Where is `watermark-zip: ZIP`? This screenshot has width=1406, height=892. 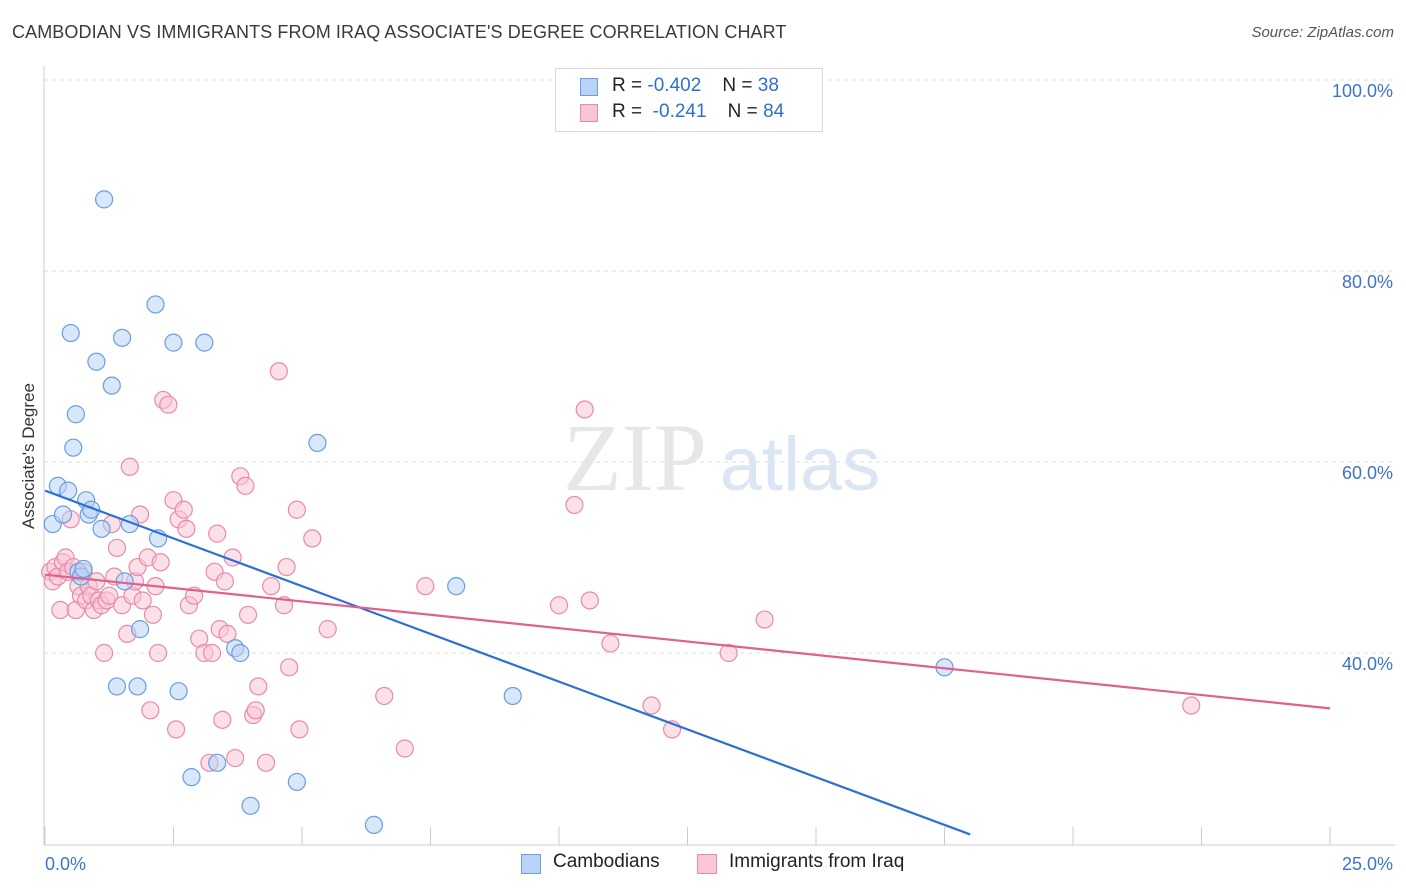
watermark-zip: ZIP is located at coordinates (635, 457).